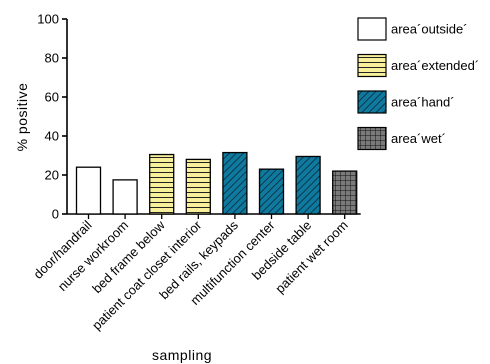  Describe the element at coordinates (52, 136) in the screenshot. I see `y-tick-label: 40` at that location.